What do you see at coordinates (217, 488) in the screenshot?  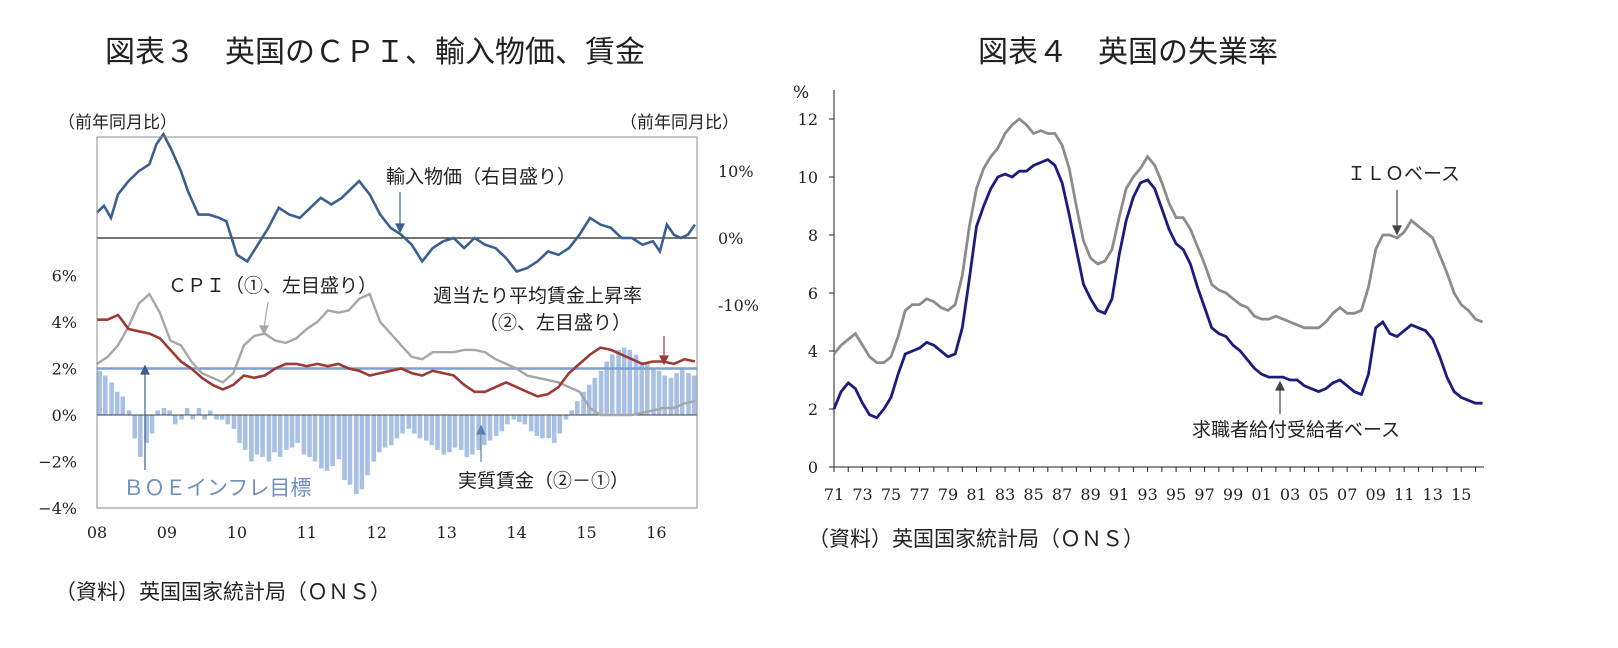 I see `chart3-boe-target-label: ＢＯＥインフレ目標` at bounding box center [217, 488].